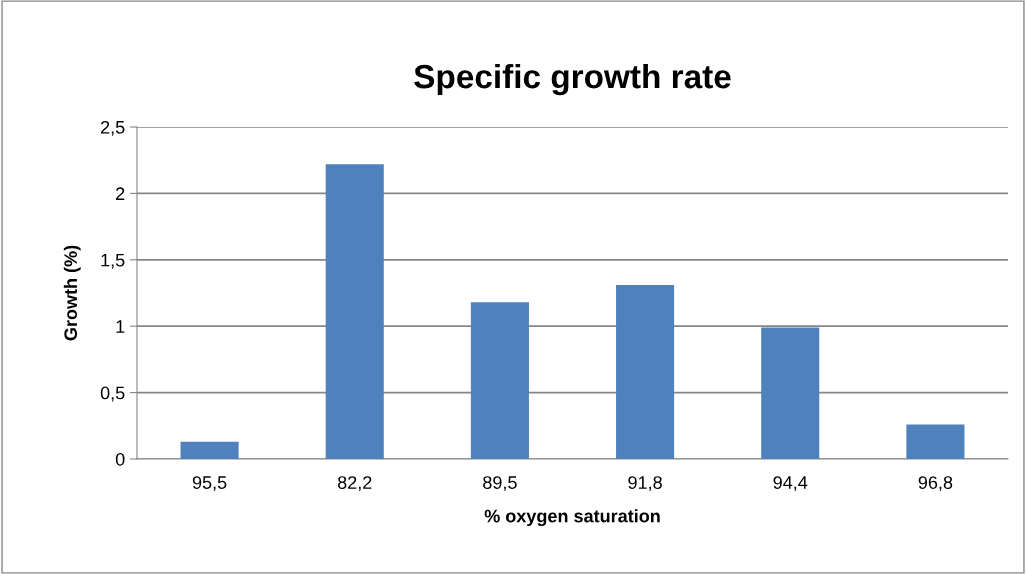 The image size is (1026, 574). What do you see at coordinates (790, 484) in the screenshot?
I see `x-tick-label: 94,4` at bounding box center [790, 484].